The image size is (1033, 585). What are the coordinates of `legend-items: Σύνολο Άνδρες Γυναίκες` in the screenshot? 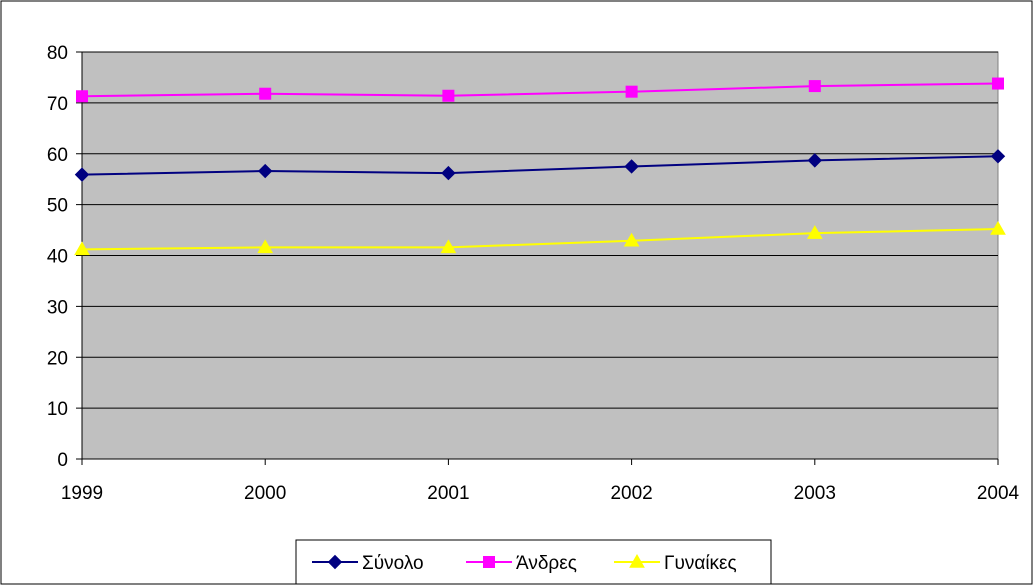 It's located at (524, 563).